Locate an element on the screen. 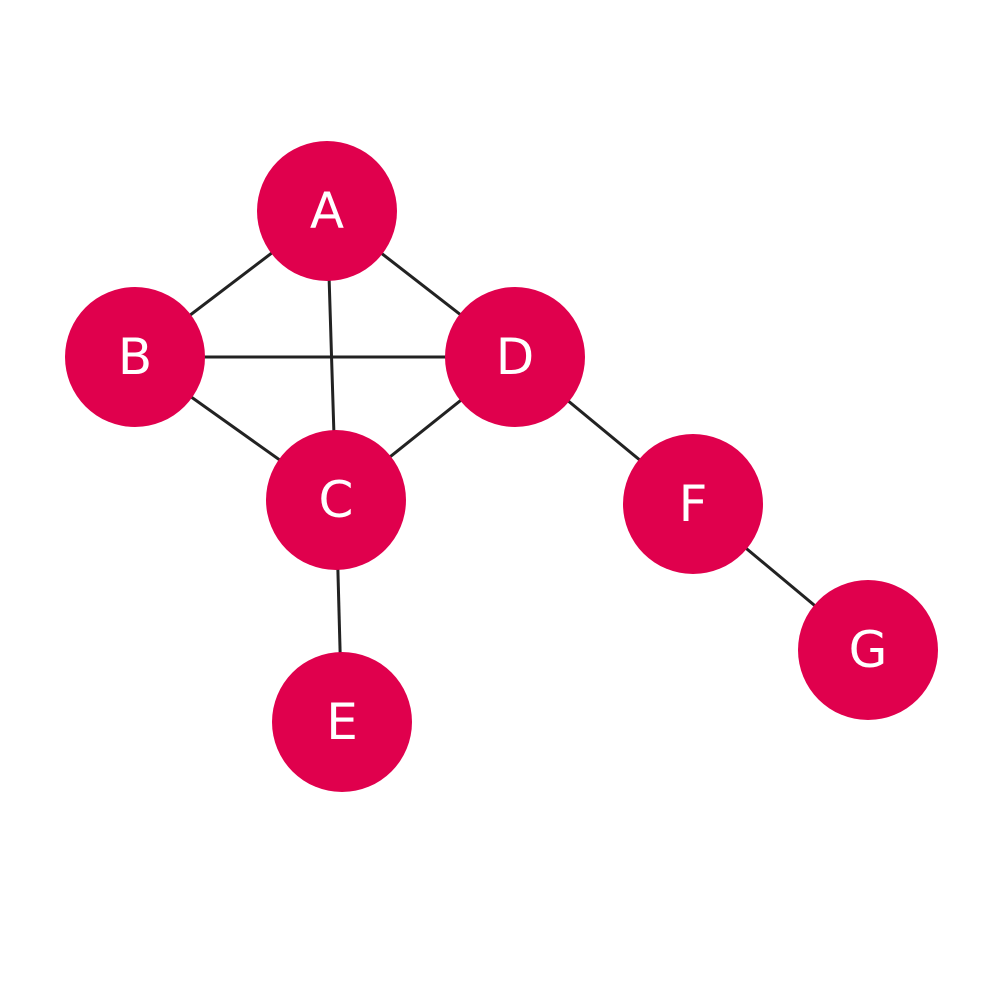 The height and width of the screenshot is (1000, 1000). node-e: E is located at coordinates (342, 722).